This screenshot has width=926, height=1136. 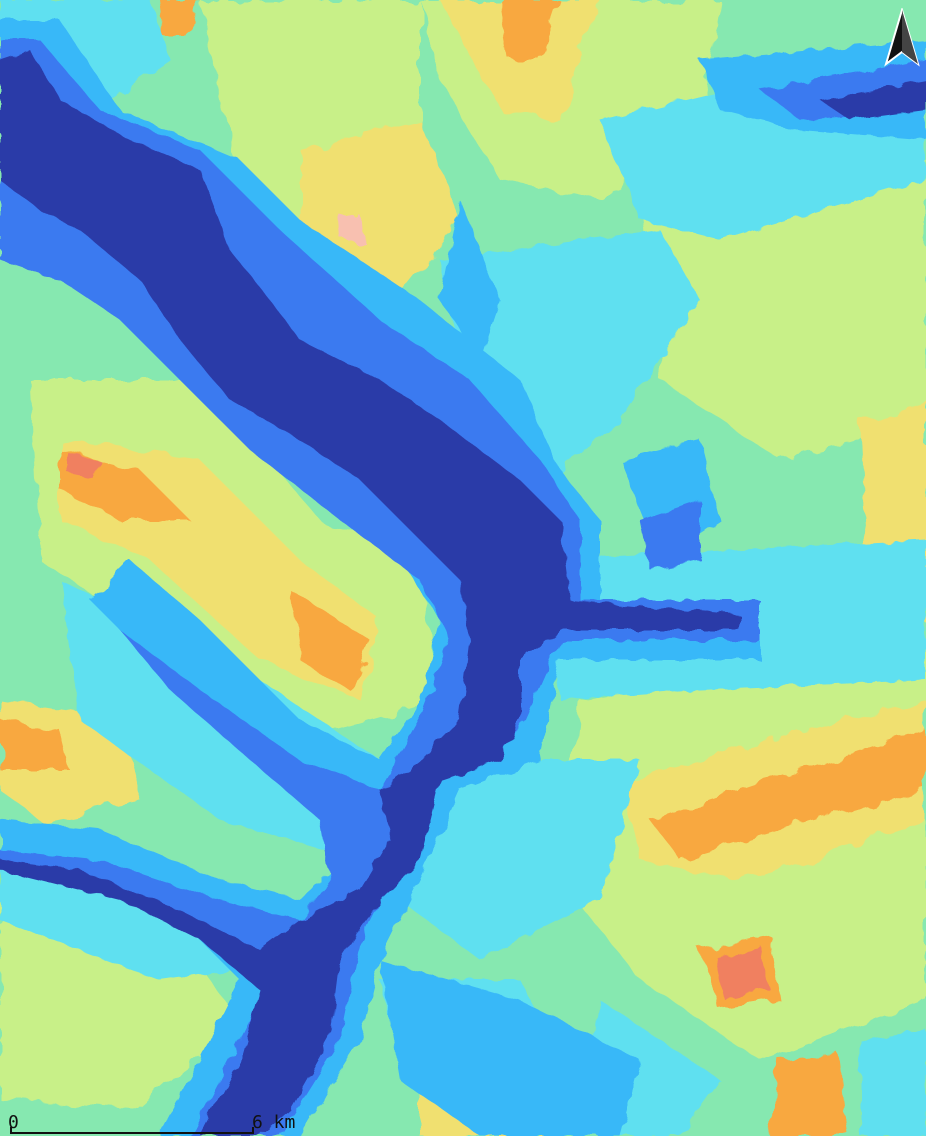 I want to click on north-arrow-icon, so click(x=902, y=37).